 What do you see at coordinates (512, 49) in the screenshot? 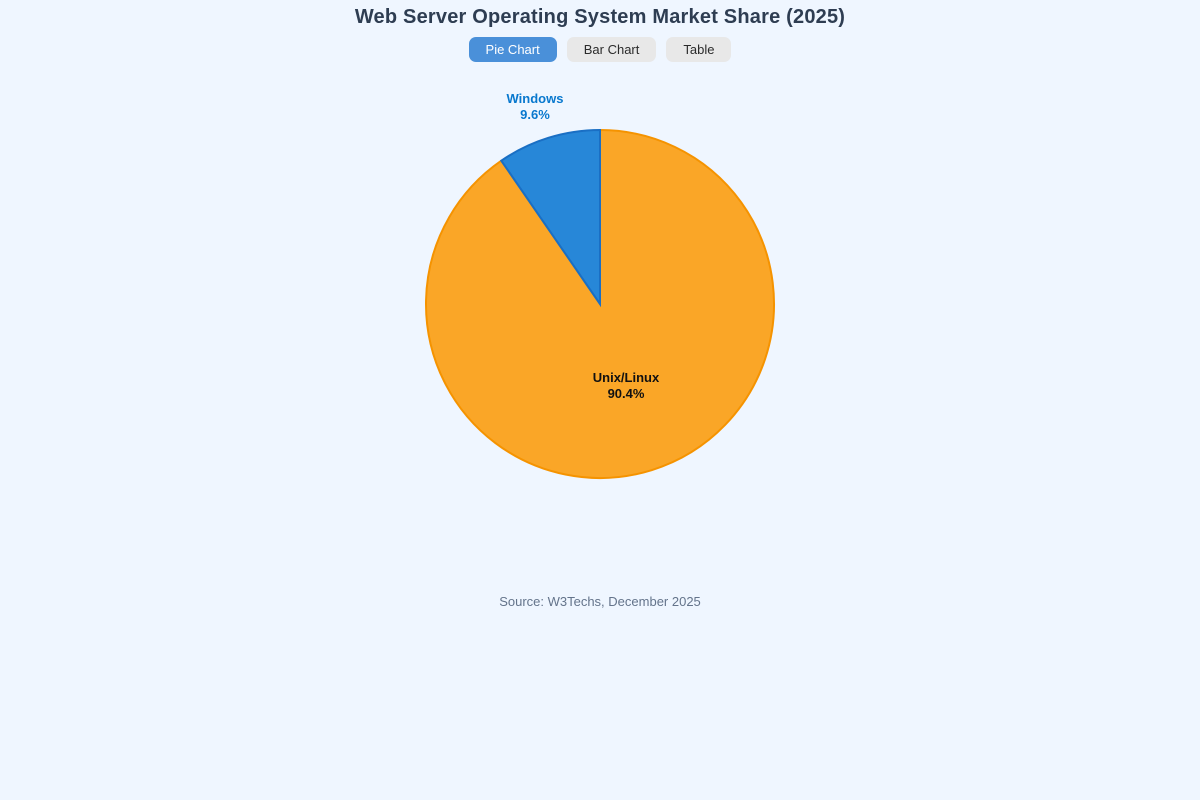
I see `tab-pie-chart: Pie Chart` at bounding box center [512, 49].